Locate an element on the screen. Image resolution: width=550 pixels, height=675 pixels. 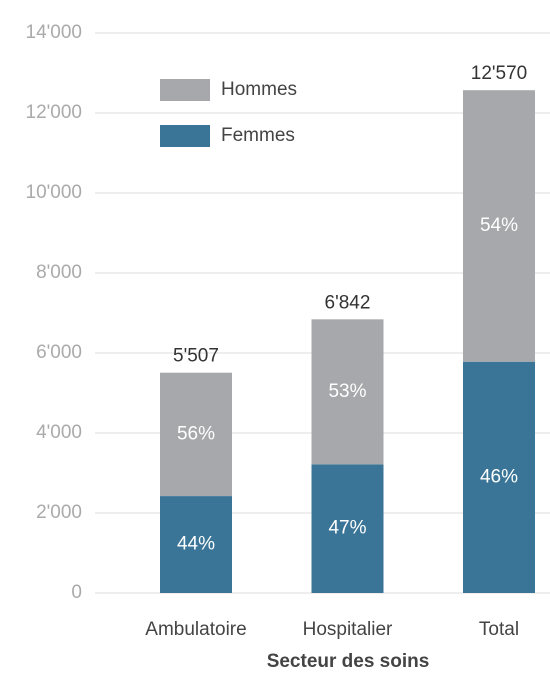
y-tick-label: 14'000 is located at coordinates (54, 32).